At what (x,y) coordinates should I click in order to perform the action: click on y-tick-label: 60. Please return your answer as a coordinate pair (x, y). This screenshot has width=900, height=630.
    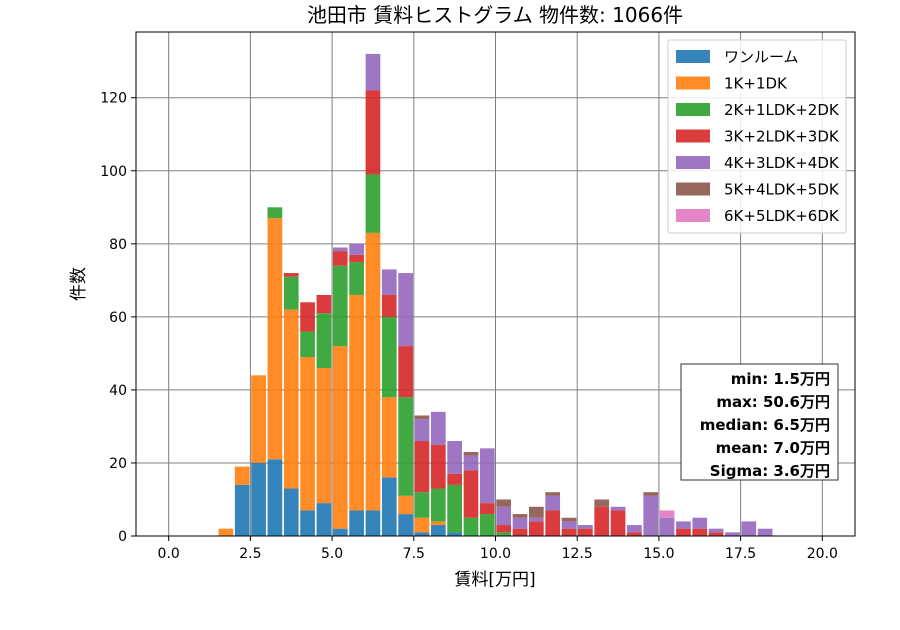
    Looking at the image, I should click on (118, 318).